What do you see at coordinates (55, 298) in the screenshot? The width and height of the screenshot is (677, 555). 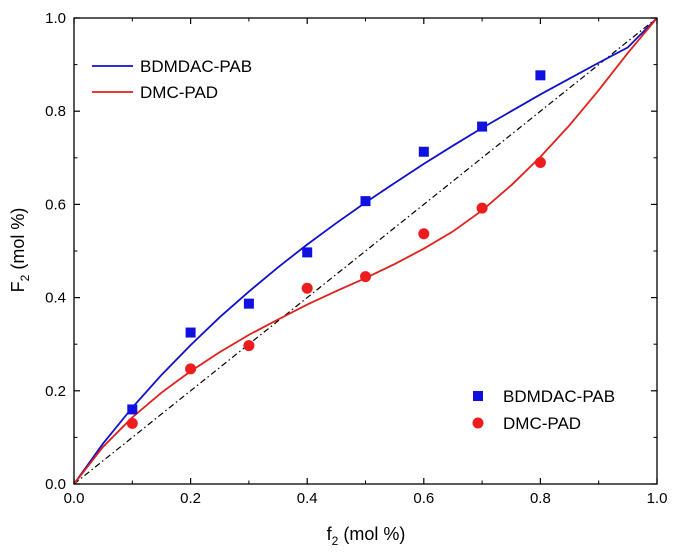 I see `y-tick-label-2: 0.4` at bounding box center [55, 298].